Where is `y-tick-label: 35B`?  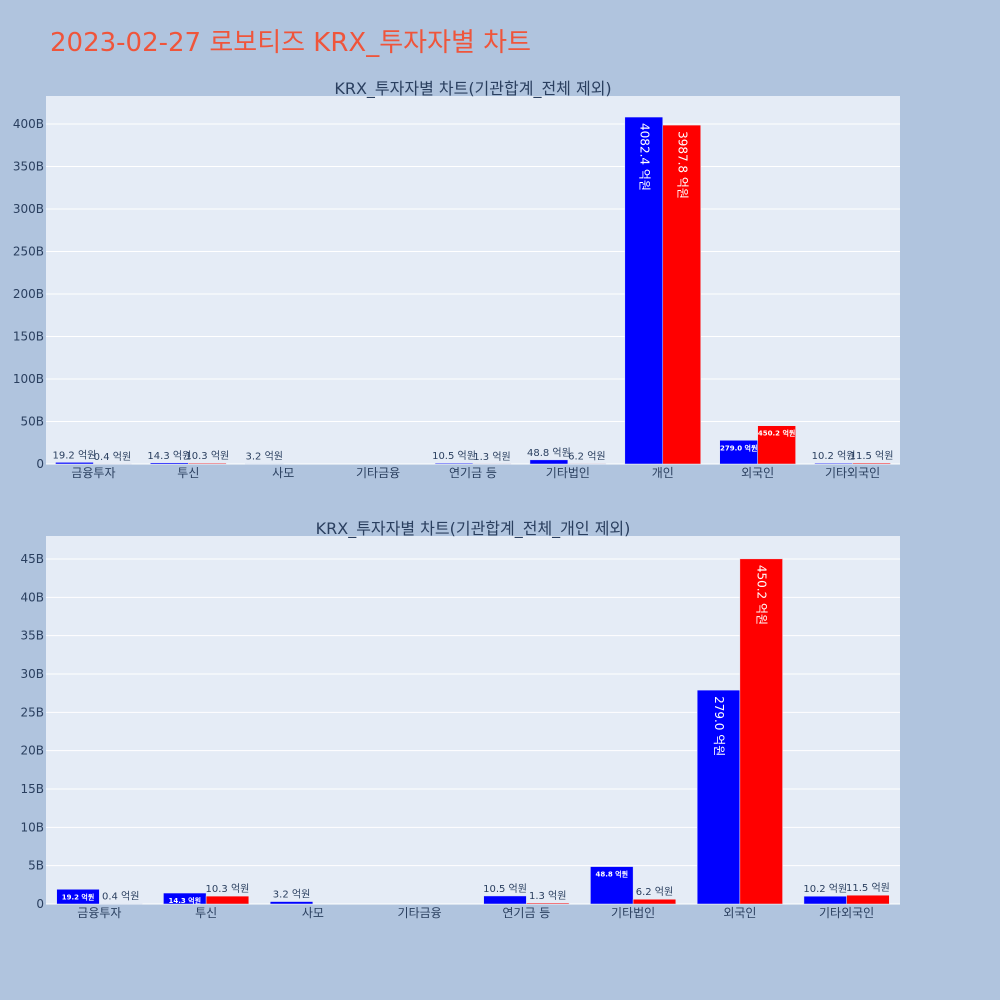 y-tick-label: 35B is located at coordinates (32, 636).